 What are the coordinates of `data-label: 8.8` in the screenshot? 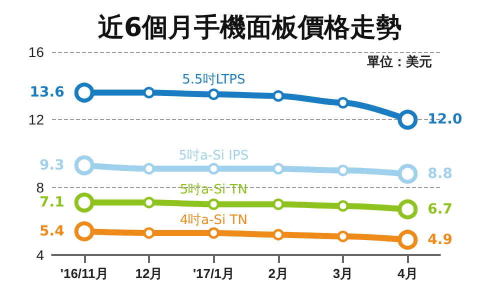 It's located at (440, 174).